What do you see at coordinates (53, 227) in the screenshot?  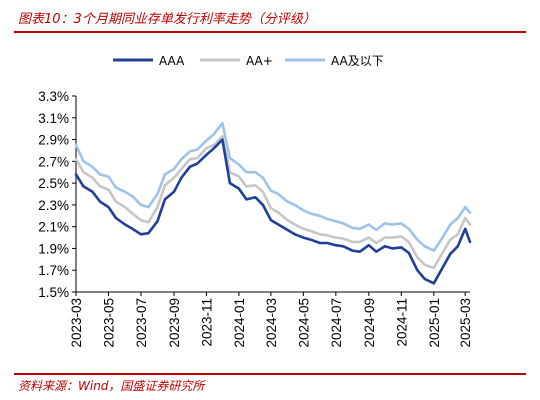 I see `y-tick-label: 2.1%` at bounding box center [53, 227].